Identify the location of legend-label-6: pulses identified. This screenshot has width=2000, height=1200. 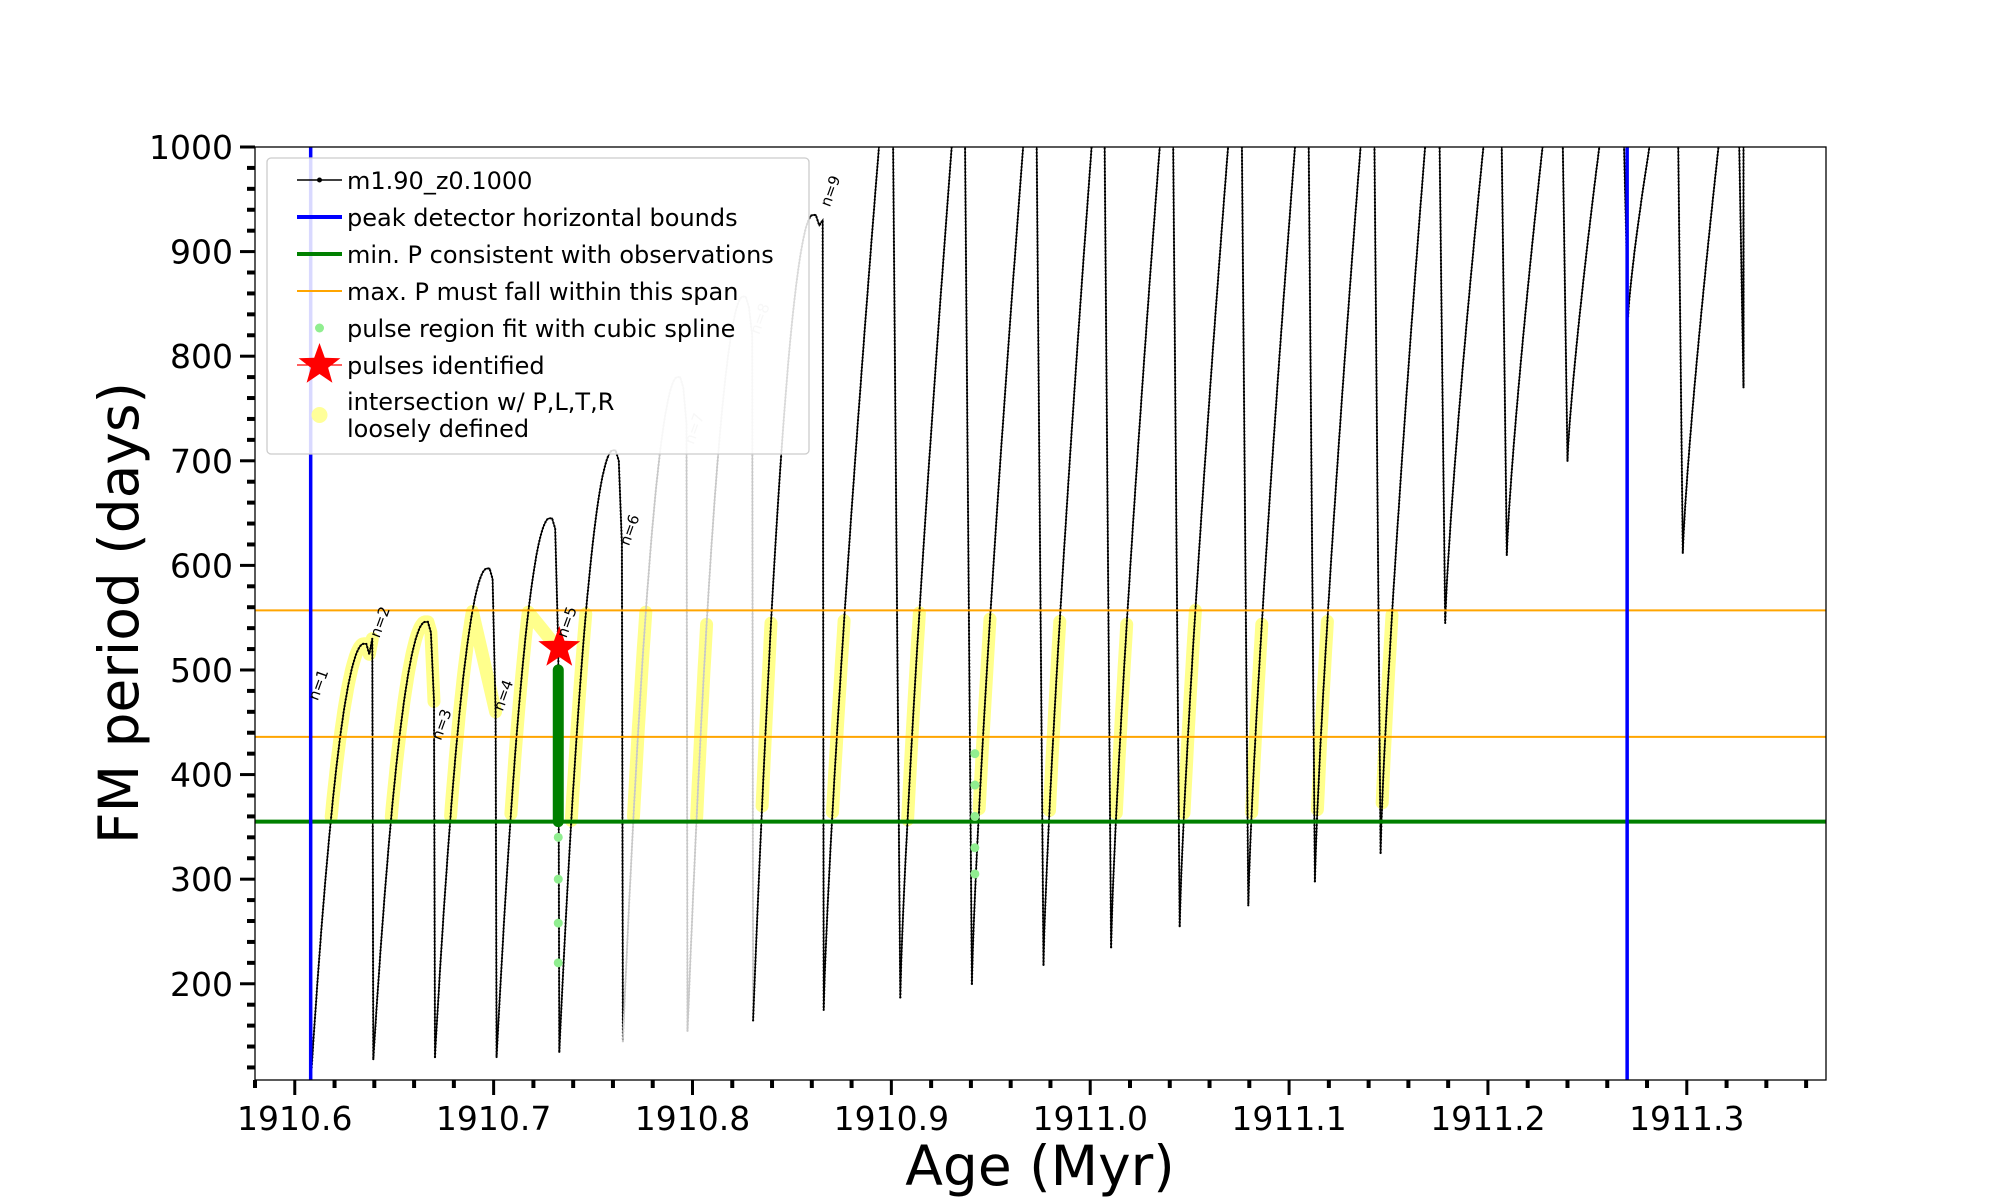
(446, 366).